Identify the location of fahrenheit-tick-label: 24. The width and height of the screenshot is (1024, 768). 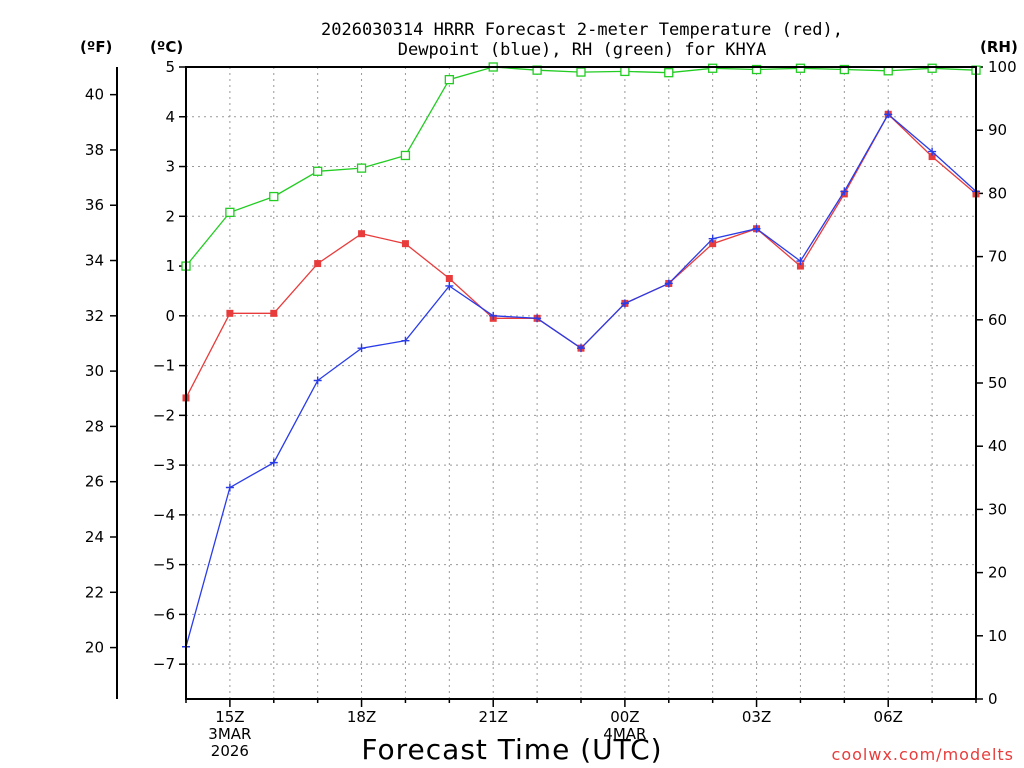
(94, 537).